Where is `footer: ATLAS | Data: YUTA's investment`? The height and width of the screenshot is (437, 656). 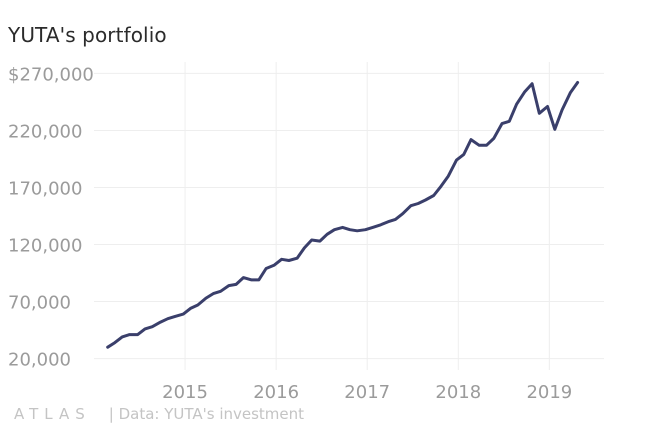 footer: ATLAS | Data: YUTA's investment is located at coordinates (159, 414).